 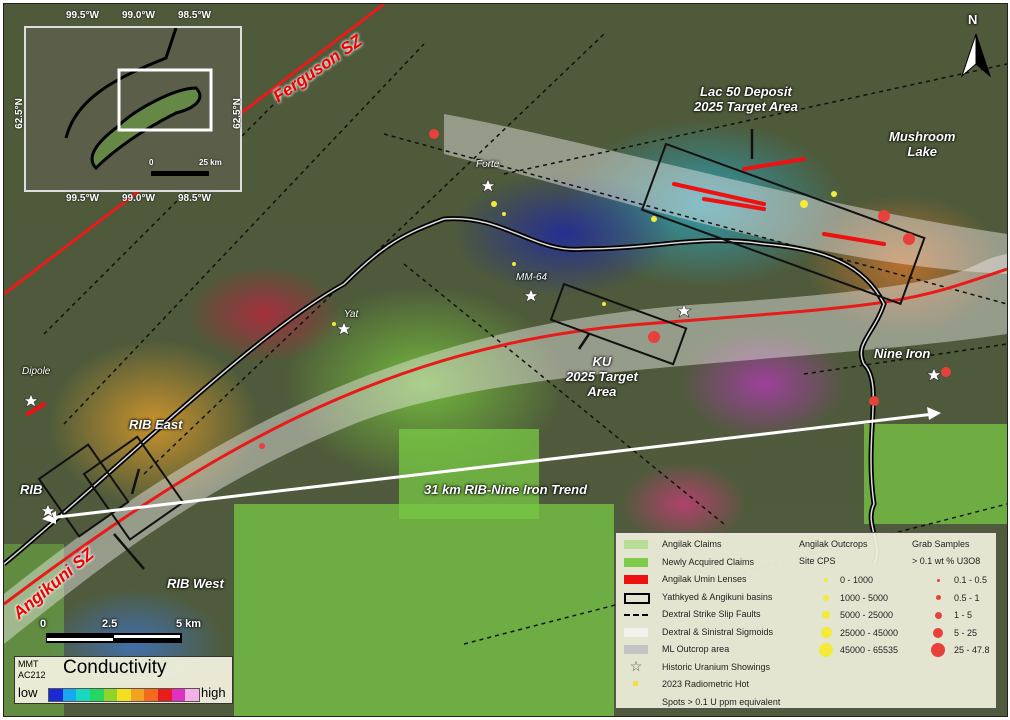 I want to click on rib-label: RIB, so click(x=31, y=489).